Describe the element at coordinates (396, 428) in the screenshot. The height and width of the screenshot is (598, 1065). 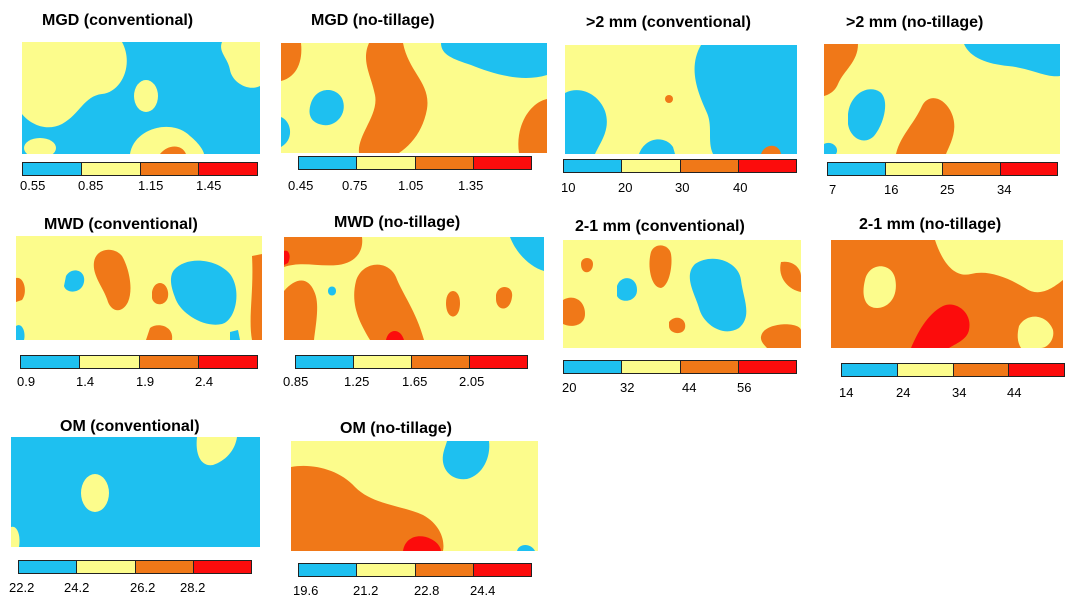
I see `panel-title: OM (no-tillage)` at that location.